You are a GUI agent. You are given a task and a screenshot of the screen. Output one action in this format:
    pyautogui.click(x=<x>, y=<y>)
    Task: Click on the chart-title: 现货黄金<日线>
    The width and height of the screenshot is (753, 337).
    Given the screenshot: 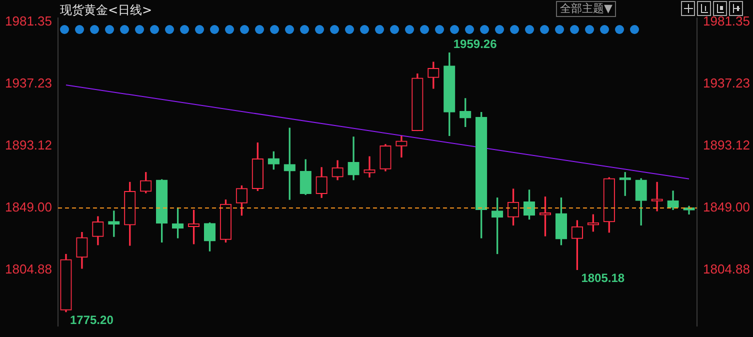 What is the action you would take?
    pyautogui.click(x=106, y=10)
    